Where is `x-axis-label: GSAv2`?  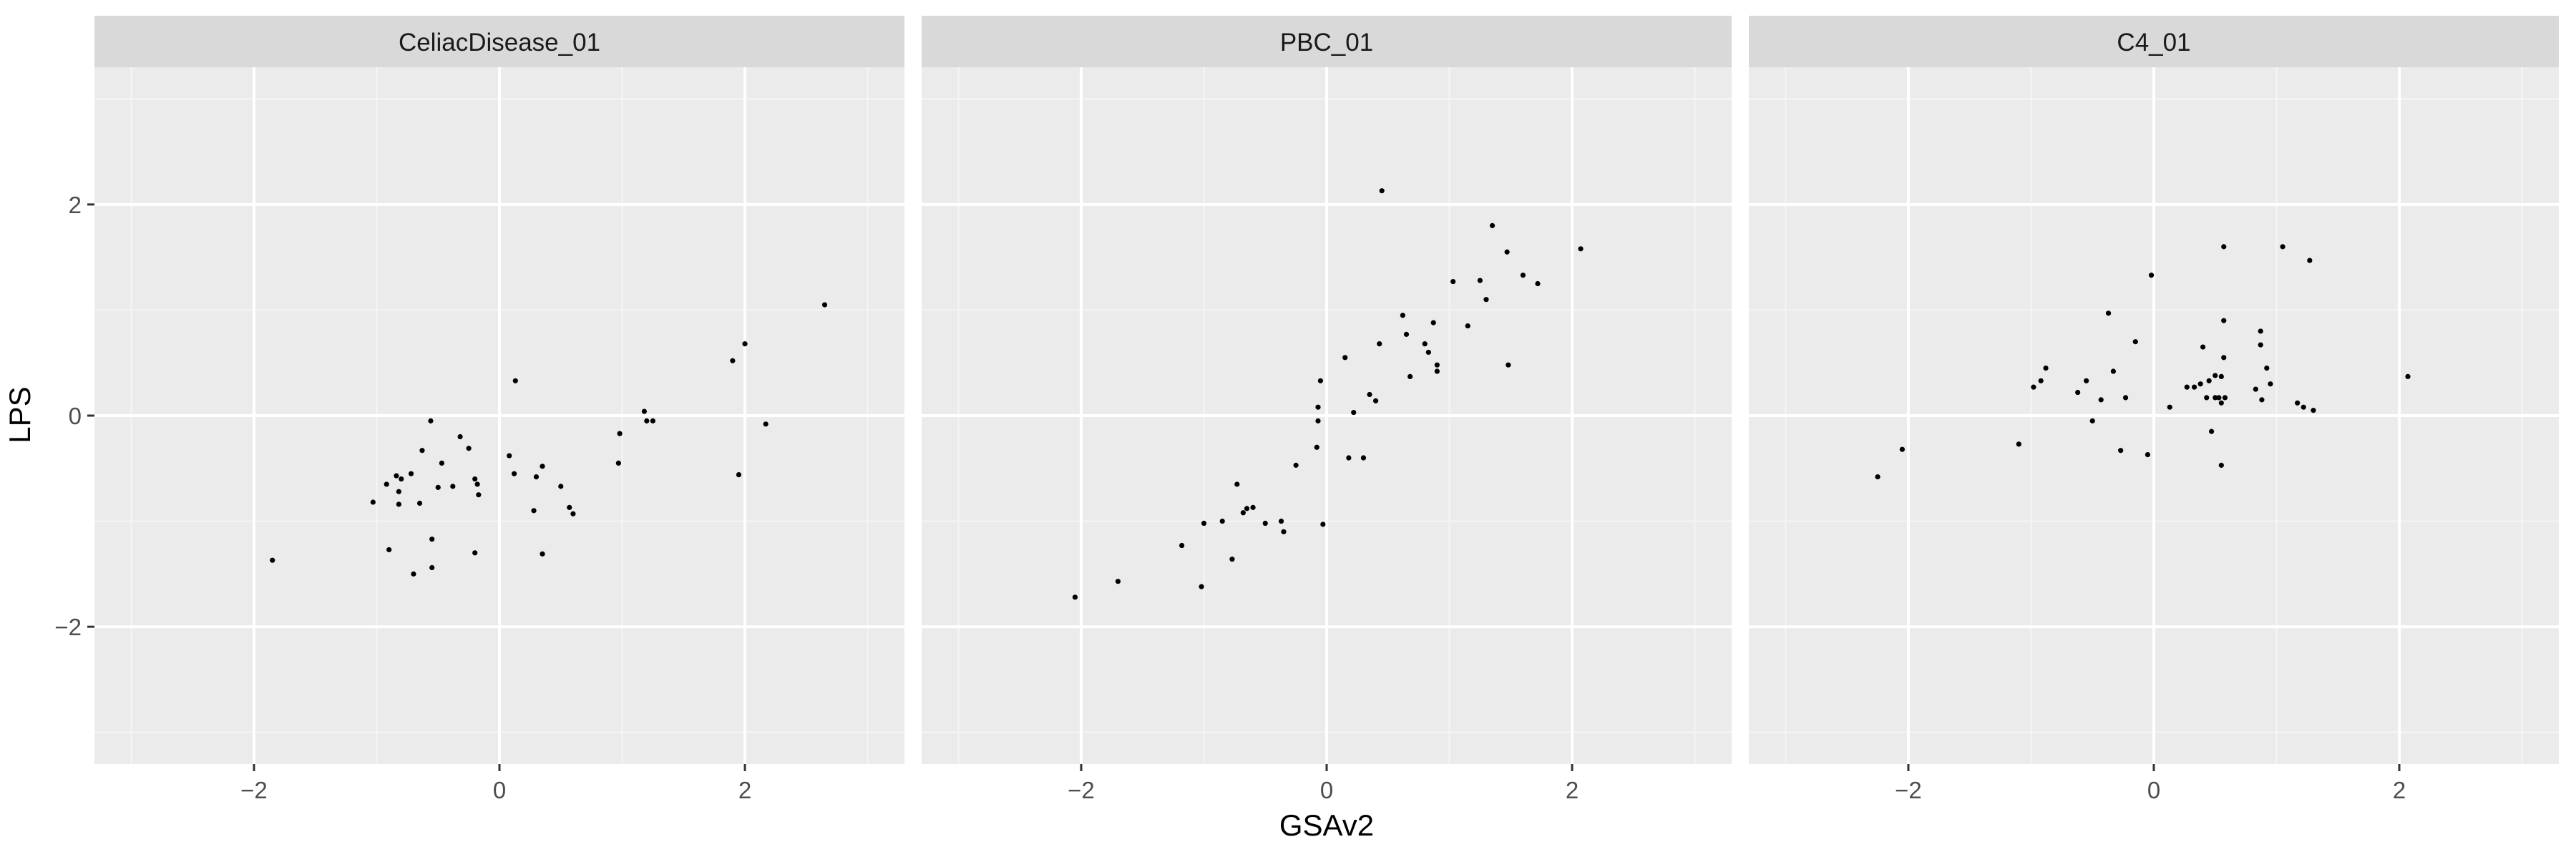
x-axis-label: GSAv2 is located at coordinates (1326, 825).